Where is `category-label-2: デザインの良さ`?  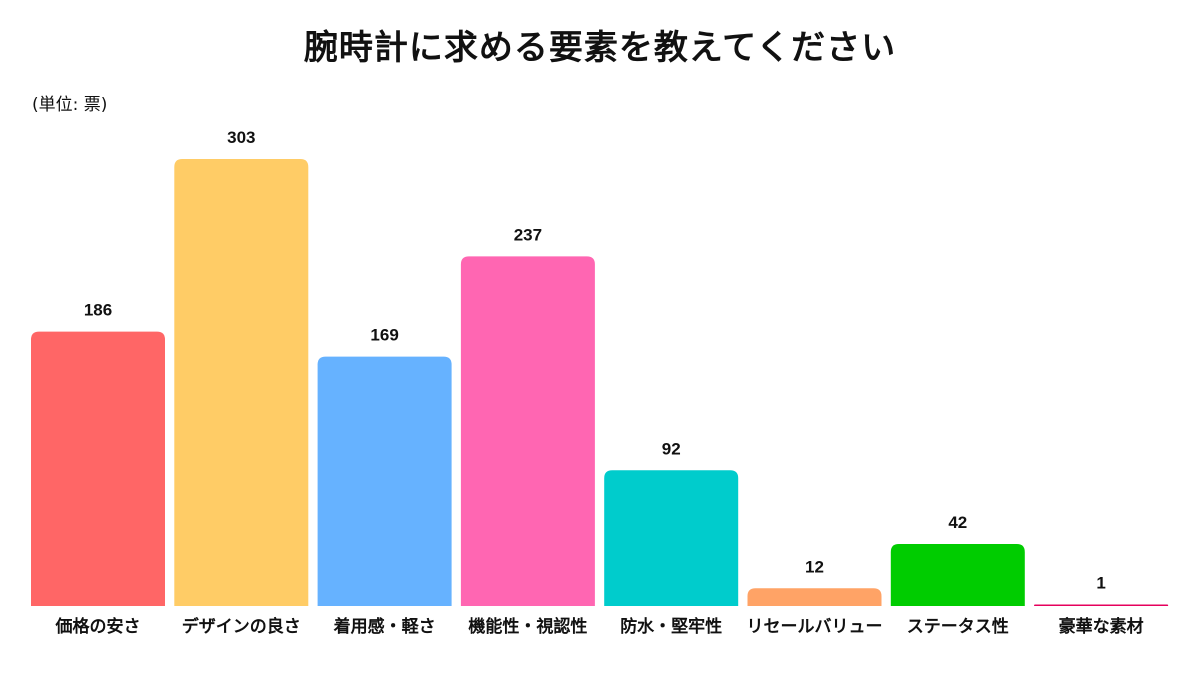
category-label-2: デザインの良さ is located at coordinates (241, 626).